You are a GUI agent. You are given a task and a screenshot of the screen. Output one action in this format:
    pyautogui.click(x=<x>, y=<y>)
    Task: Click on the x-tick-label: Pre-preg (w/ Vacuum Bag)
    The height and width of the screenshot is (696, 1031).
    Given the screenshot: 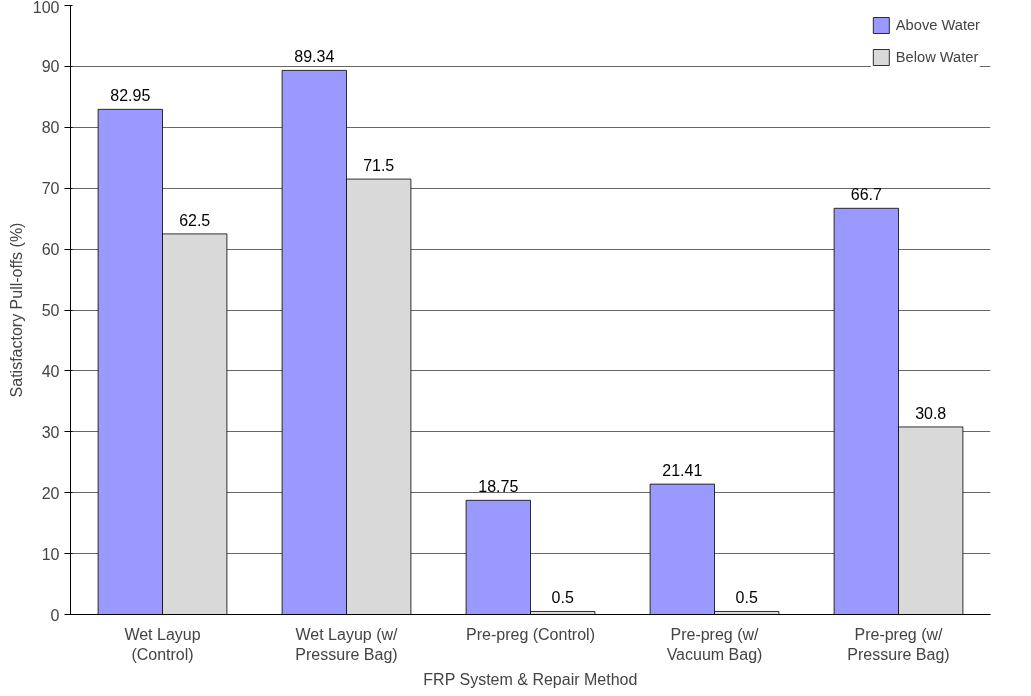 What is the action you would take?
    pyautogui.click(x=714, y=644)
    